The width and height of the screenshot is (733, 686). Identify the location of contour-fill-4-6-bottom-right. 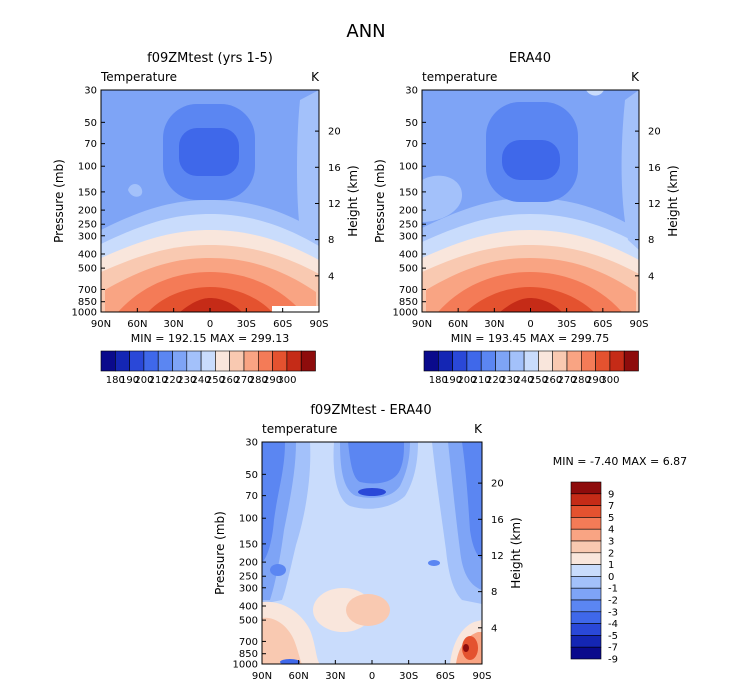
(470, 648).